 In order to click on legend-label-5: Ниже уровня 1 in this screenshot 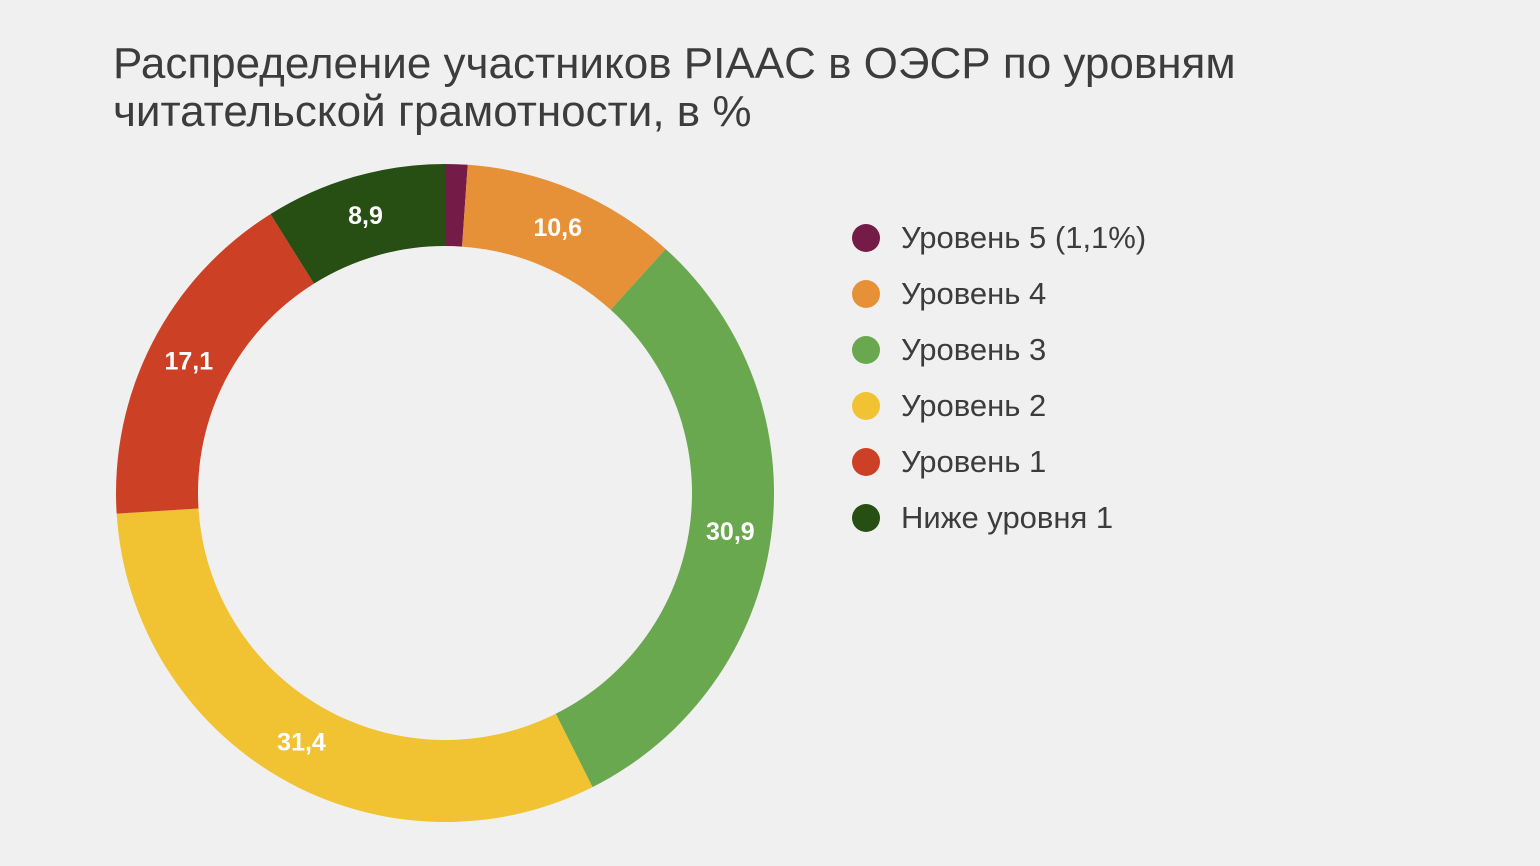, I will do `click(1007, 517)`.